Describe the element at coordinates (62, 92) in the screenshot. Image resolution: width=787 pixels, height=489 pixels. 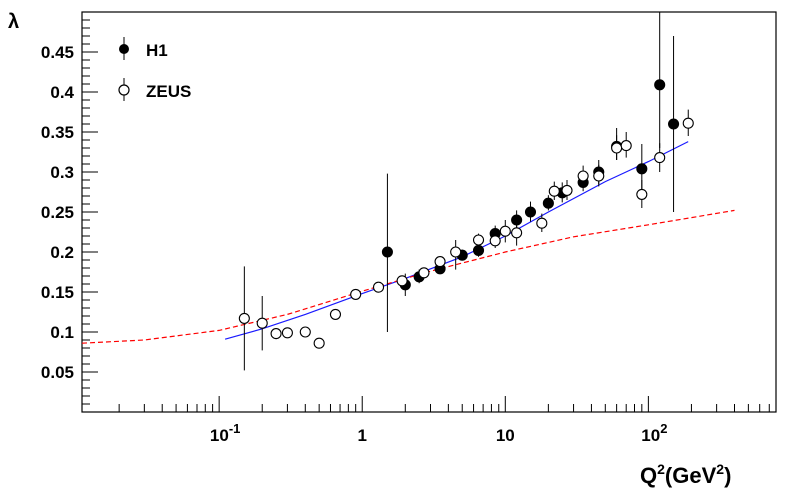
I see `y-tick-label: 0.4` at that location.